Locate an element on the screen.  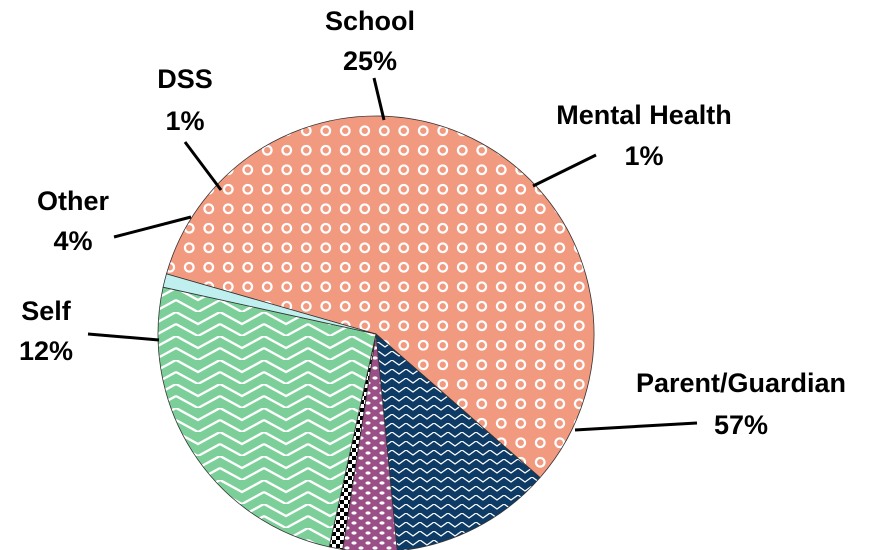
slice-label-parent-guardian: Parent/Guardian is located at coordinates (741, 383).